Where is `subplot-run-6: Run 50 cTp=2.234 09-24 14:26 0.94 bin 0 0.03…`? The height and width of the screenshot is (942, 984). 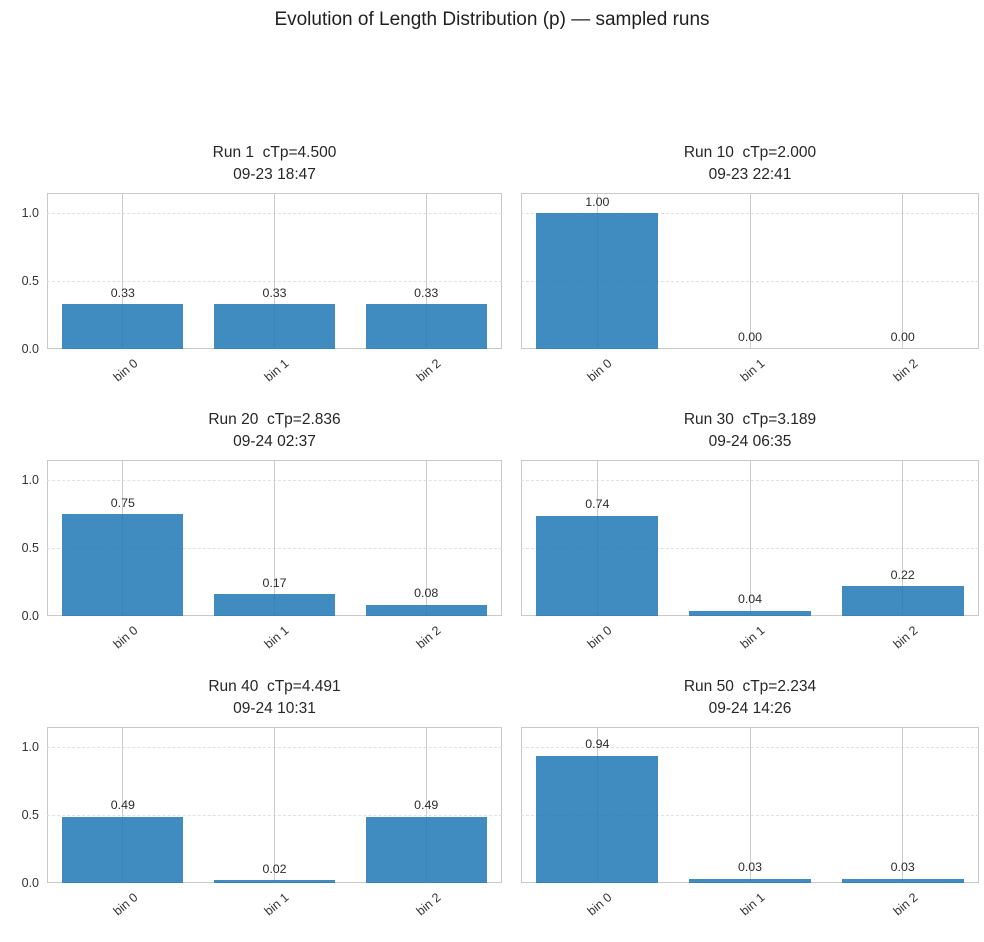
subplot-run-6: Run 50 cTp=2.234 09-24 14:26 0.94 bin 0 0.03… is located at coordinates (750, 798).